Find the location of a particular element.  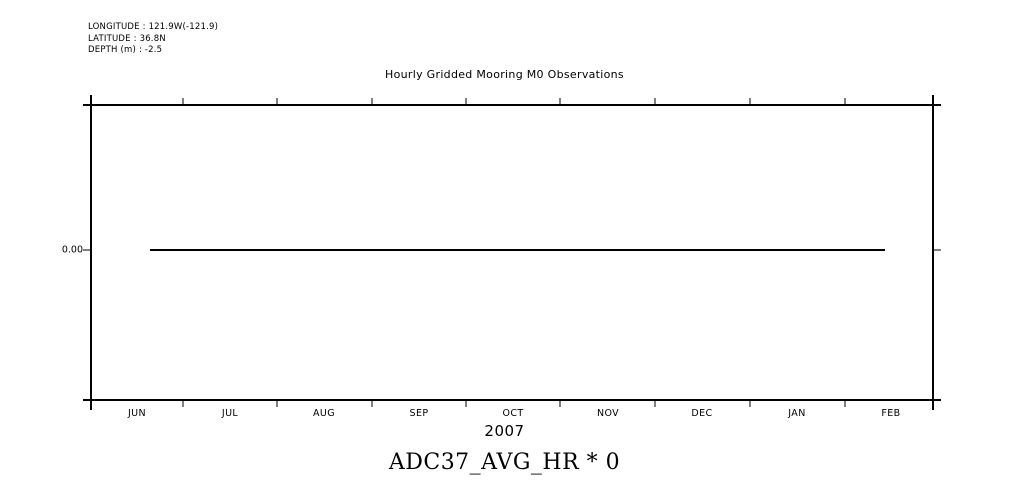

y-tick-label-0: 0.00 is located at coordinates (72, 250).